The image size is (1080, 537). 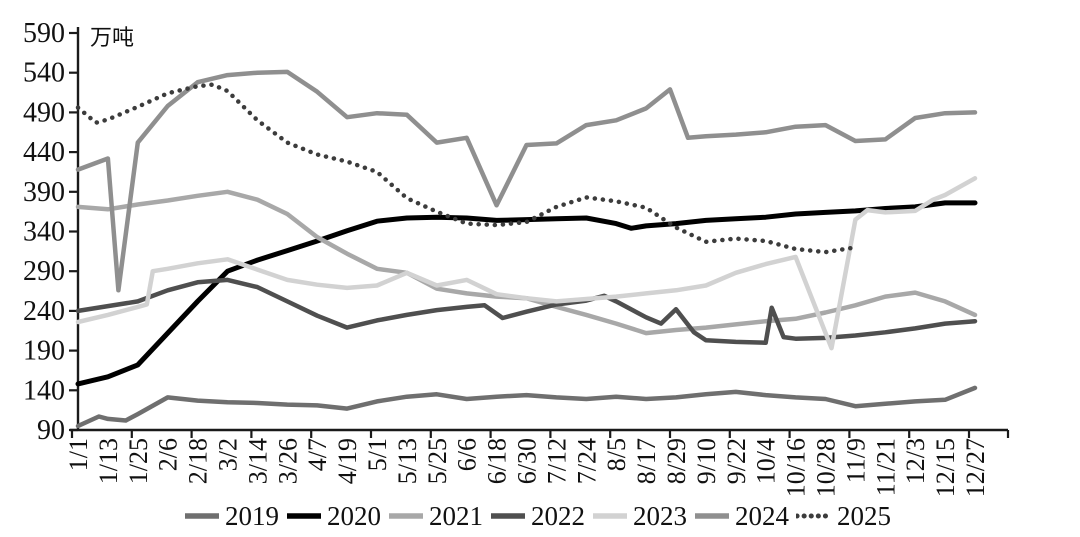 I want to click on legend-item-2025: 2025, so click(x=846, y=516).